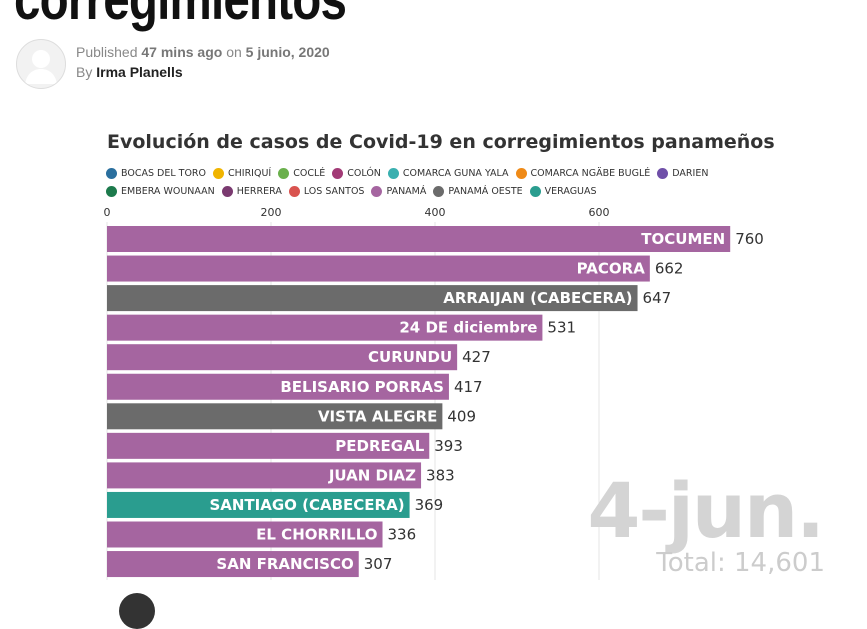  What do you see at coordinates (139, 72) in the screenshot?
I see `author-link: Irma Planells` at bounding box center [139, 72].